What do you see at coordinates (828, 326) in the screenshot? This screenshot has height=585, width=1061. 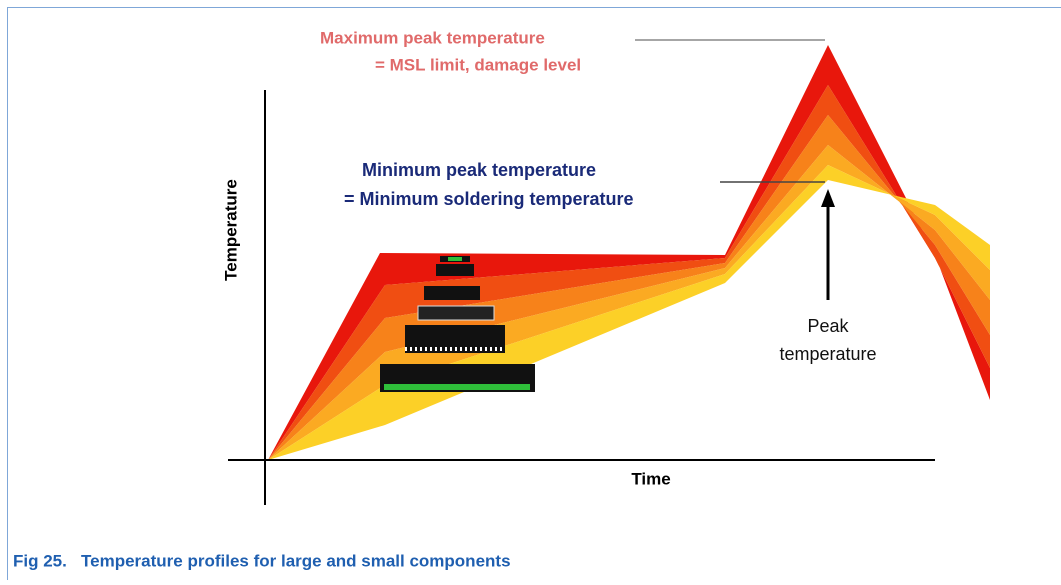 I see `annotation: Peak` at bounding box center [828, 326].